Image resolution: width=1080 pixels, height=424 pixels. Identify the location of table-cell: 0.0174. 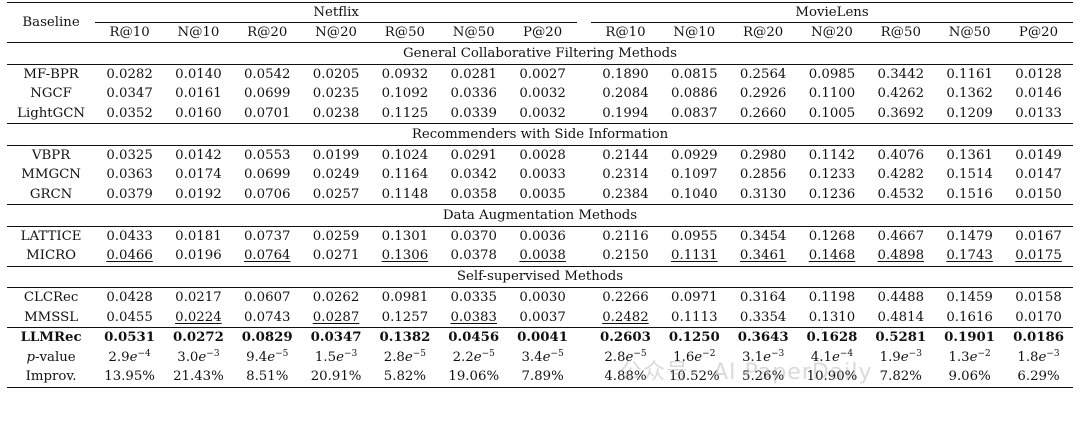
(198, 175).